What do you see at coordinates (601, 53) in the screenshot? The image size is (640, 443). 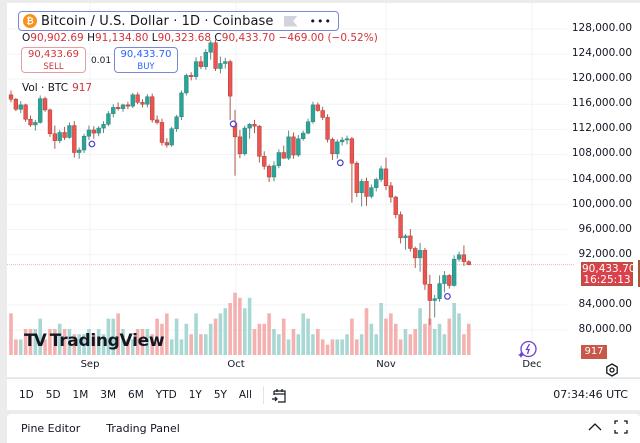 I see `price-axis-label: 124,000.00` at bounding box center [601, 53].